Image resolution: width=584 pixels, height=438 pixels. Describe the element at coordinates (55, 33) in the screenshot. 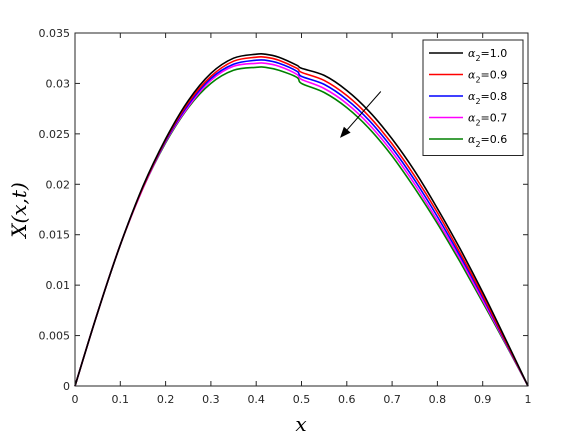

I see `y-tick-label: 0.035` at that location.